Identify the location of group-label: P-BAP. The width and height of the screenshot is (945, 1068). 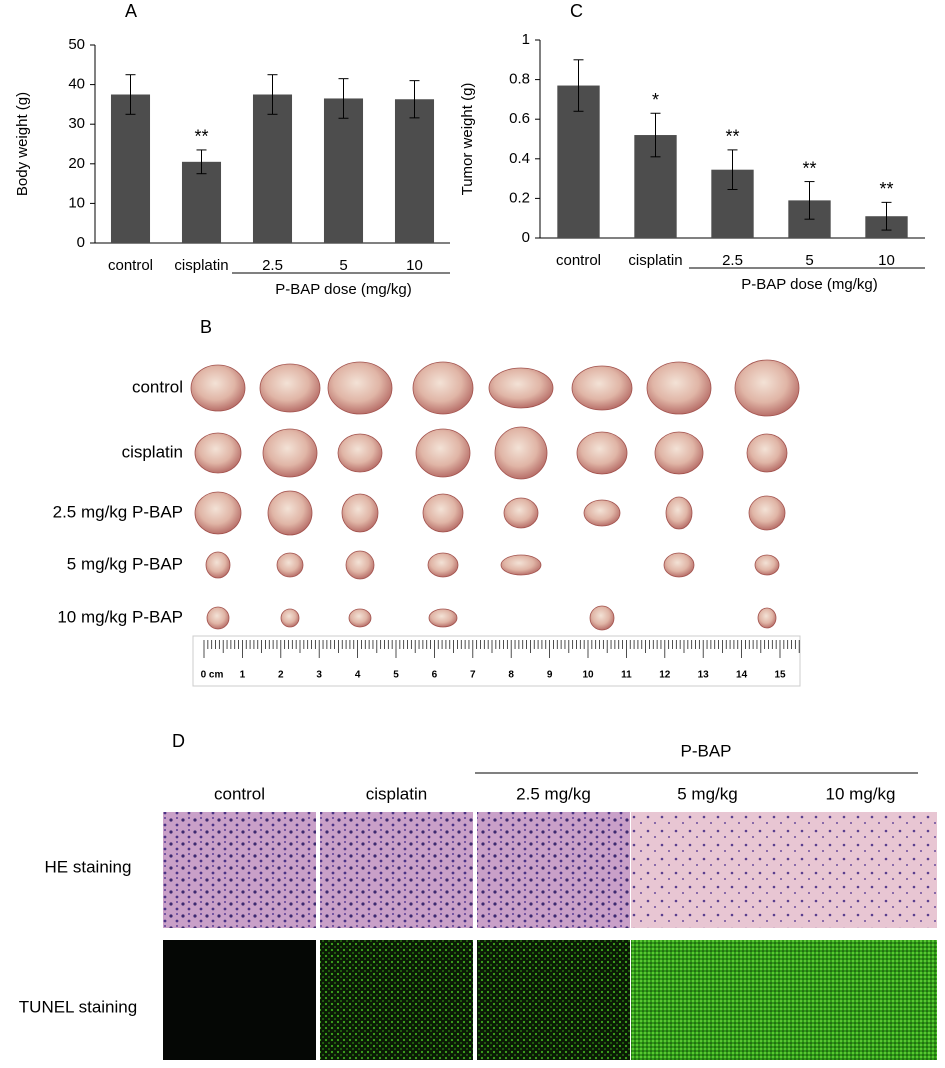
(705, 750).